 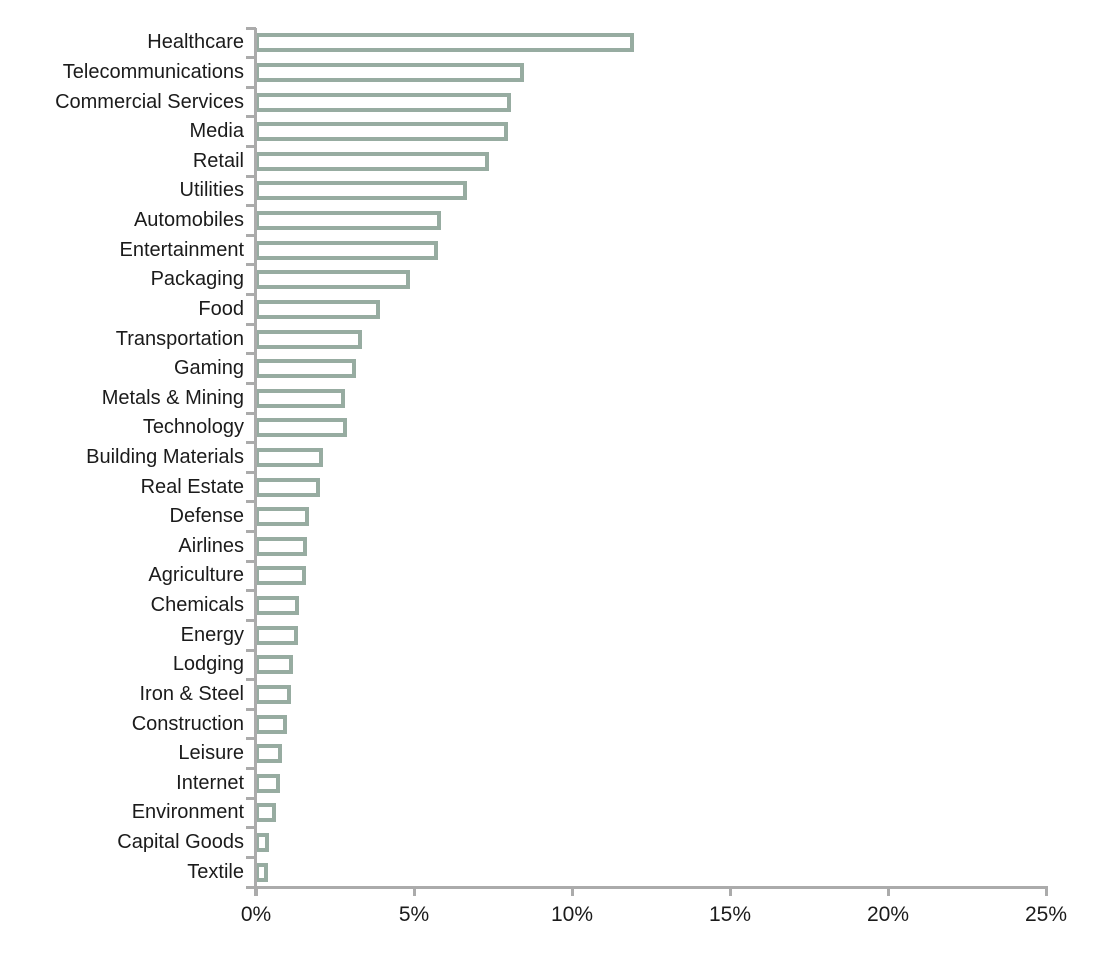 What do you see at coordinates (730, 914) in the screenshot?
I see `x-tick-label-15: 15%` at bounding box center [730, 914].